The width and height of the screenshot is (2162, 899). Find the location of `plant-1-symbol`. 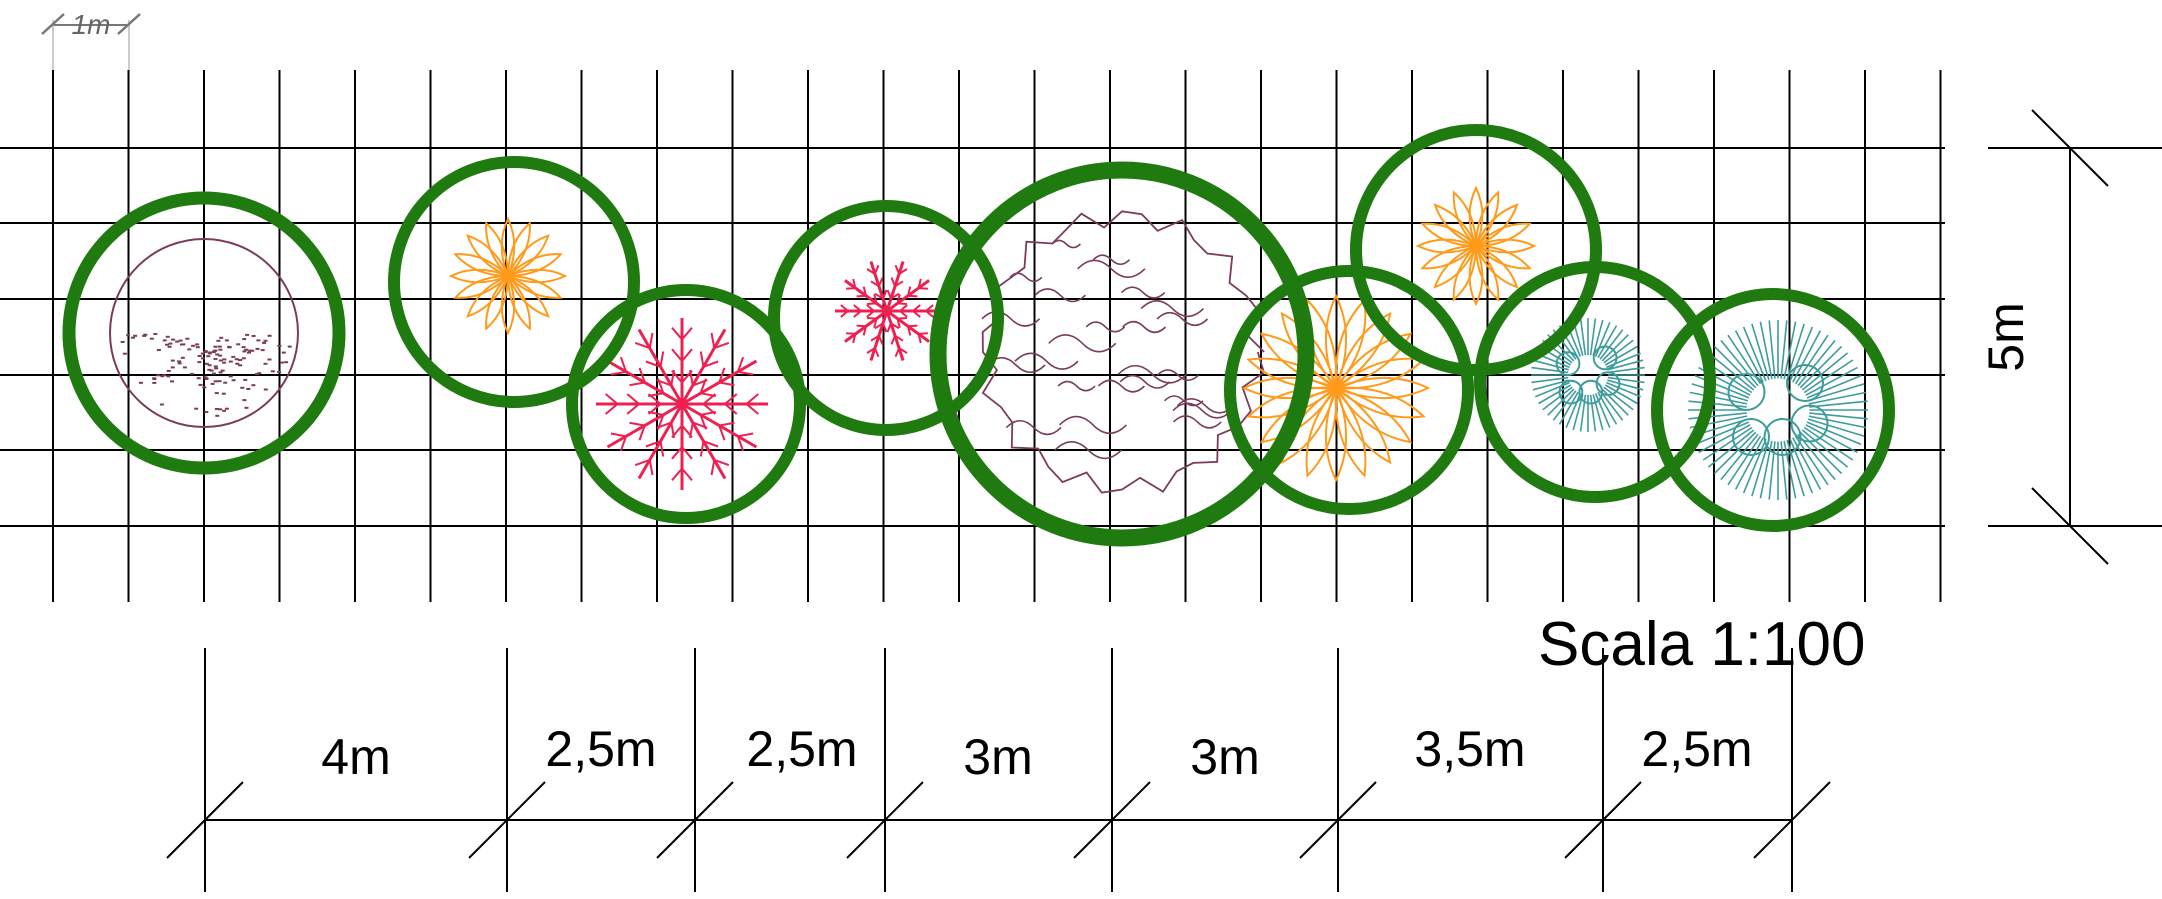

plant-1-symbol is located at coordinates (204, 333).